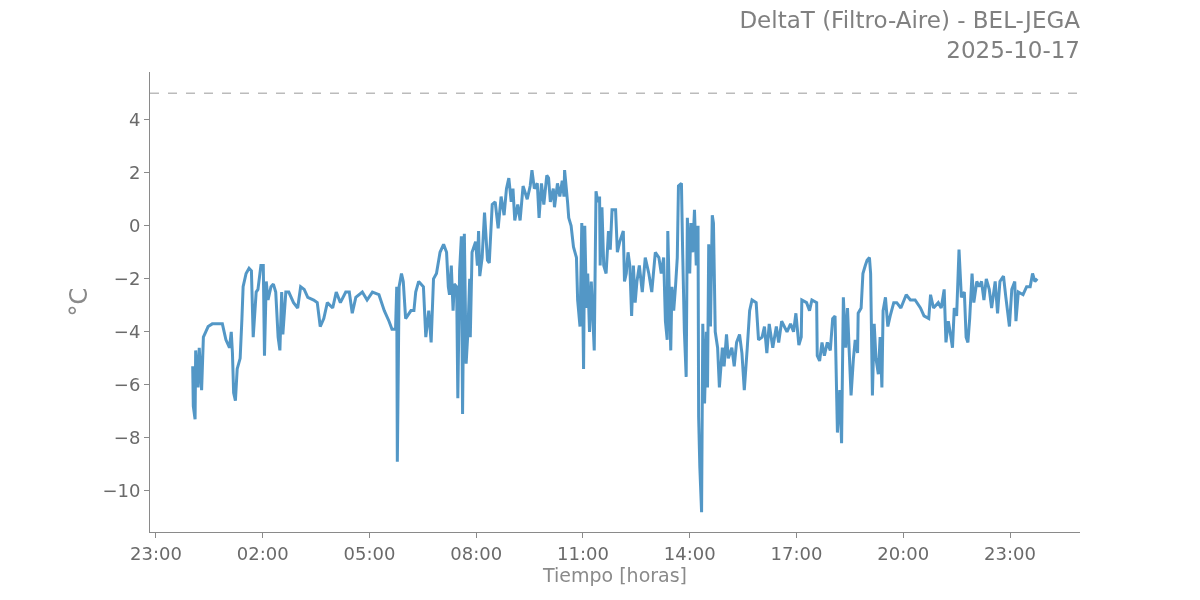 The width and height of the screenshot is (1200, 600). What do you see at coordinates (910, 34) in the screenshot?
I see `chart-title: DeltaT (Filtro-Aire) - BEL-JEGA 2025-10-17` at bounding box center [910, 34].